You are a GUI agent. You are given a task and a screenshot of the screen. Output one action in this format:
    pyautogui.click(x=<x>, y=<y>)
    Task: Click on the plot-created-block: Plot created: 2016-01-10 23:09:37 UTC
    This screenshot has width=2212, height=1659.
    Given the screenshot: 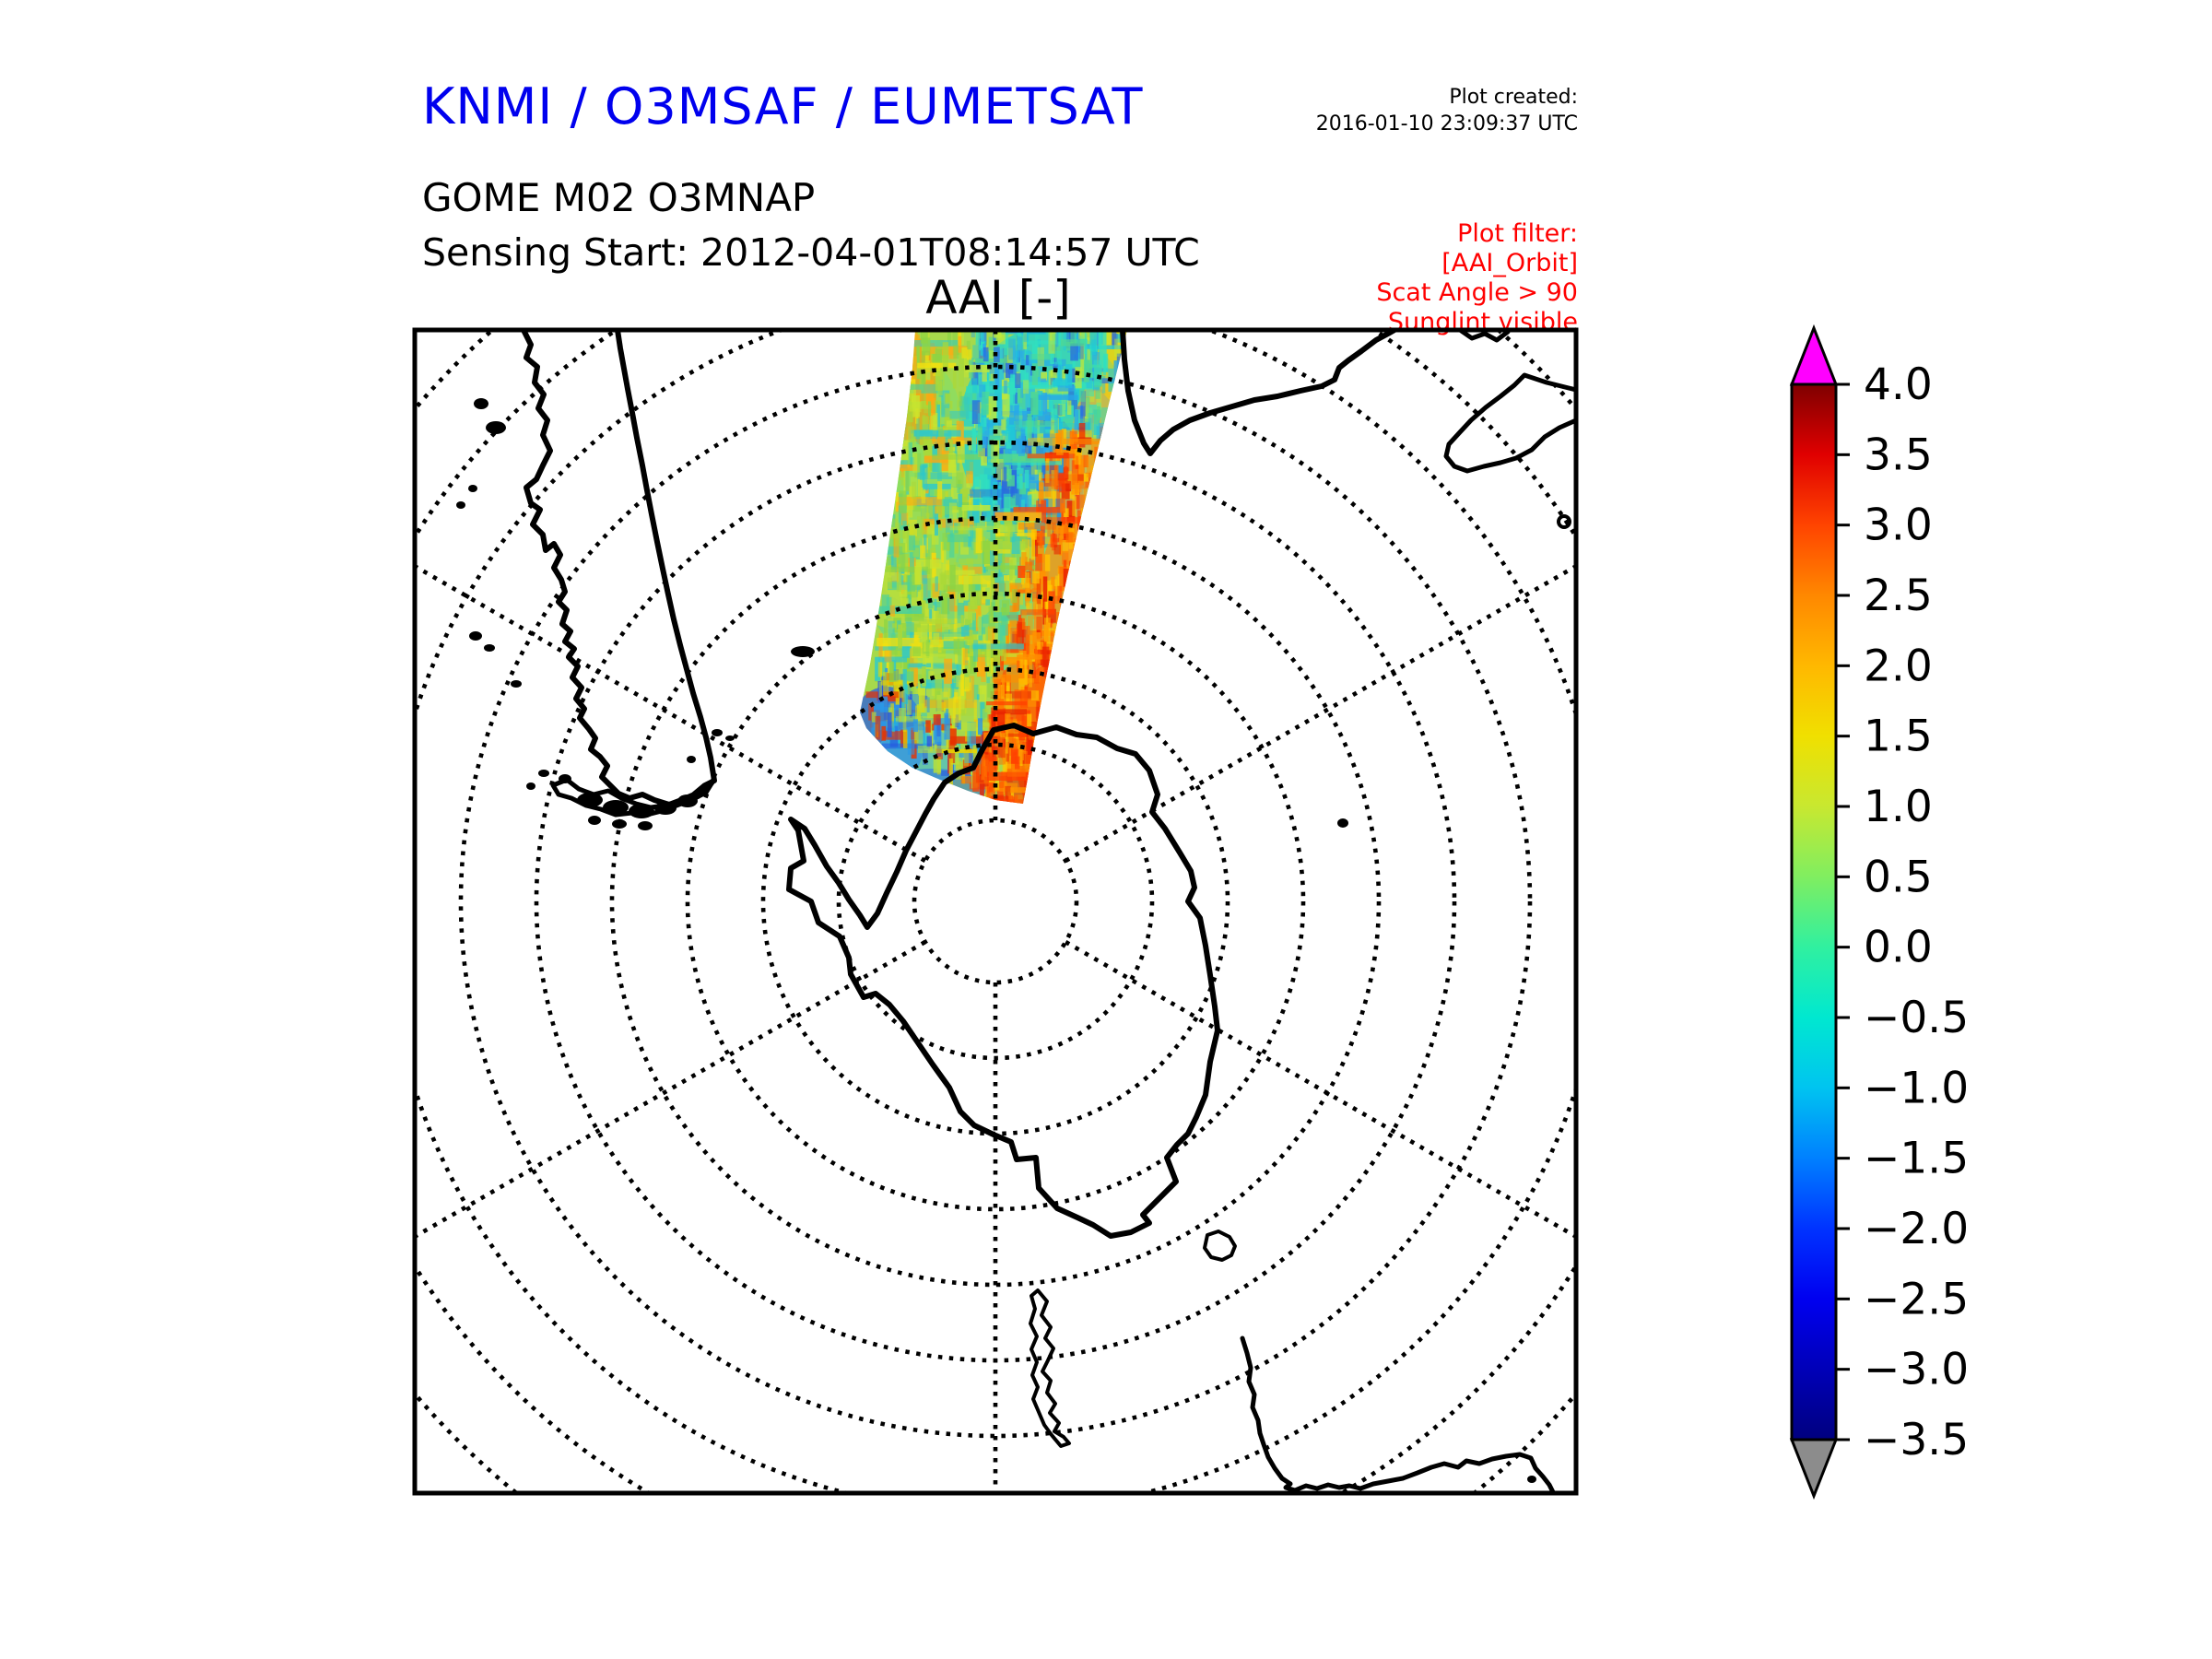 What is the action you would take?
    pyautogui.click(x=1406, y=111)
    